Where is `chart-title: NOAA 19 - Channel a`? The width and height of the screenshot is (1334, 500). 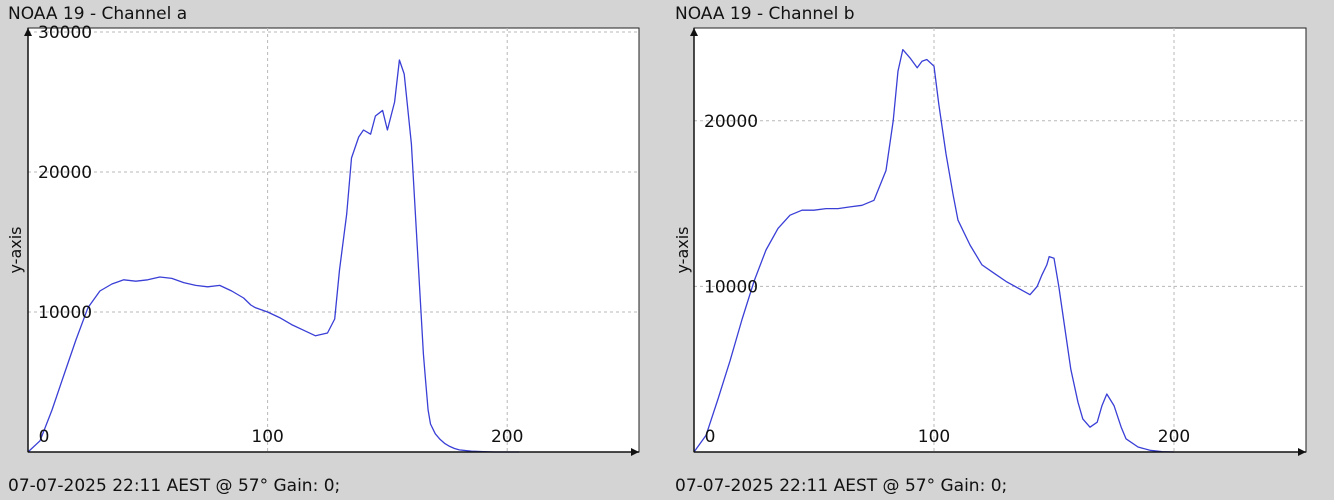
chart-title: NOAA 19 - Channel a is located at coordinates (98, 14).